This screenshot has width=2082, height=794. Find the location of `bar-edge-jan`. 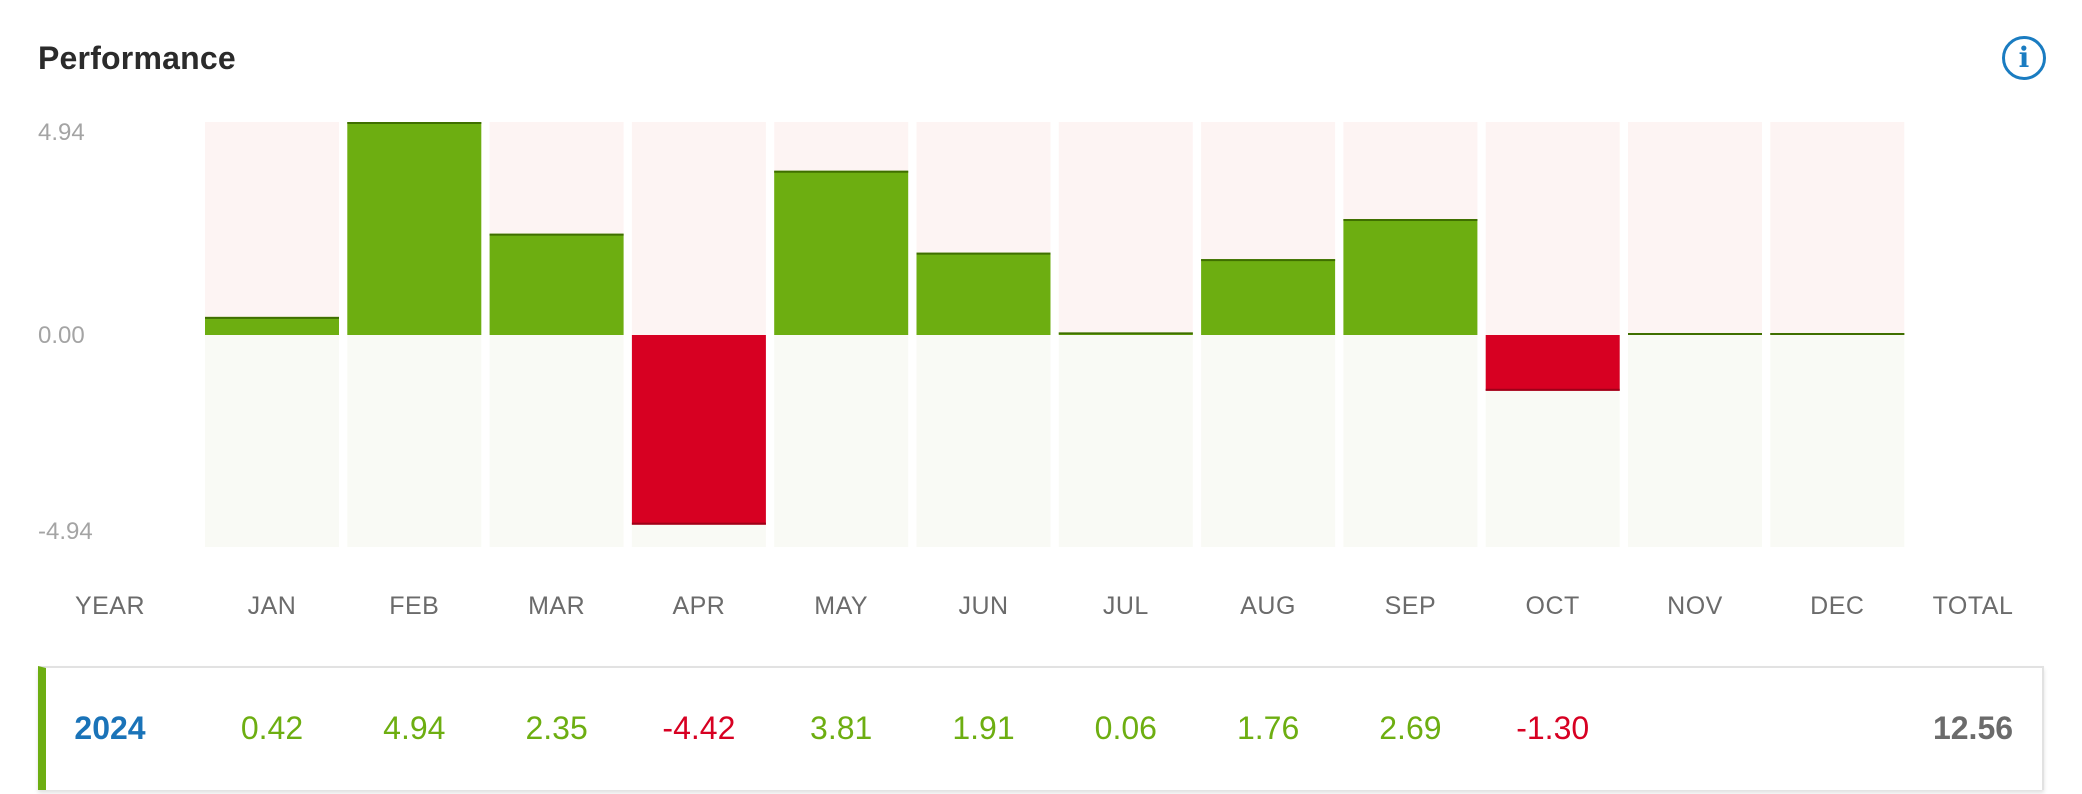

bar-edge-jan is located at coordinates (272, 317).